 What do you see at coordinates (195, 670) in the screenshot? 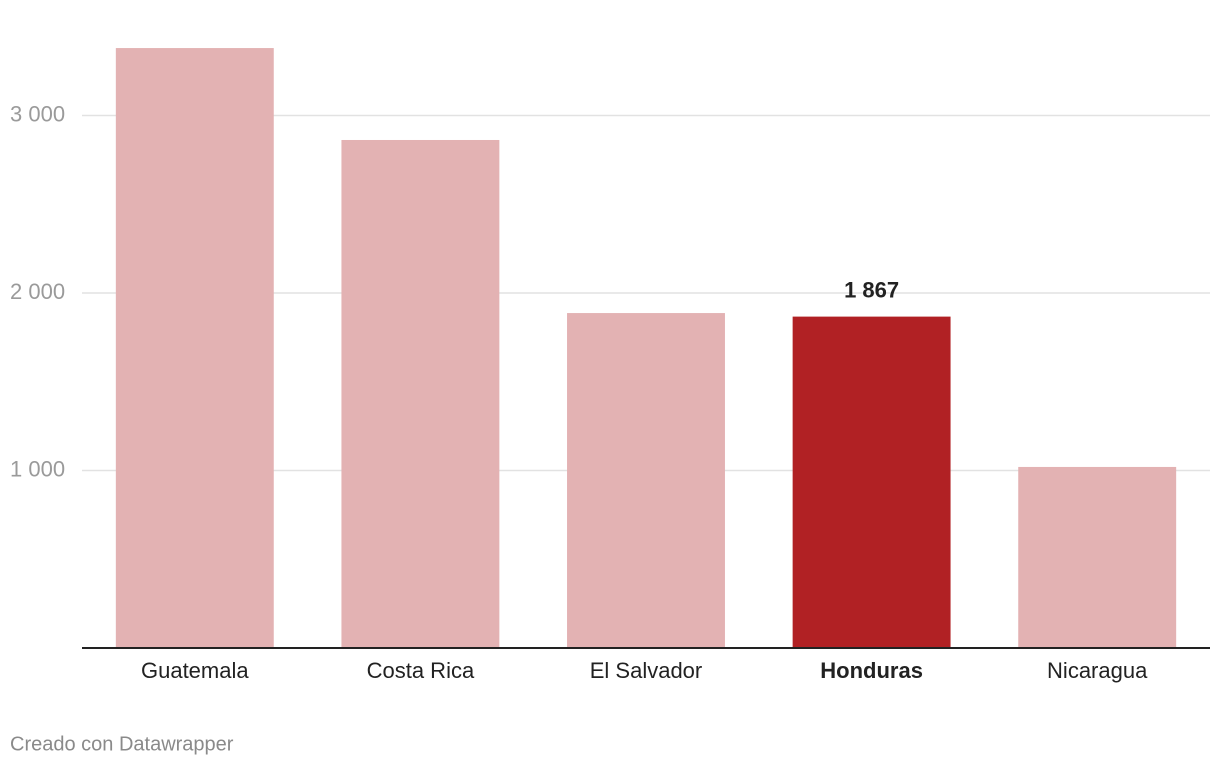
I see `x-tick-label: Guatemala` at bounding box center [195, 670].